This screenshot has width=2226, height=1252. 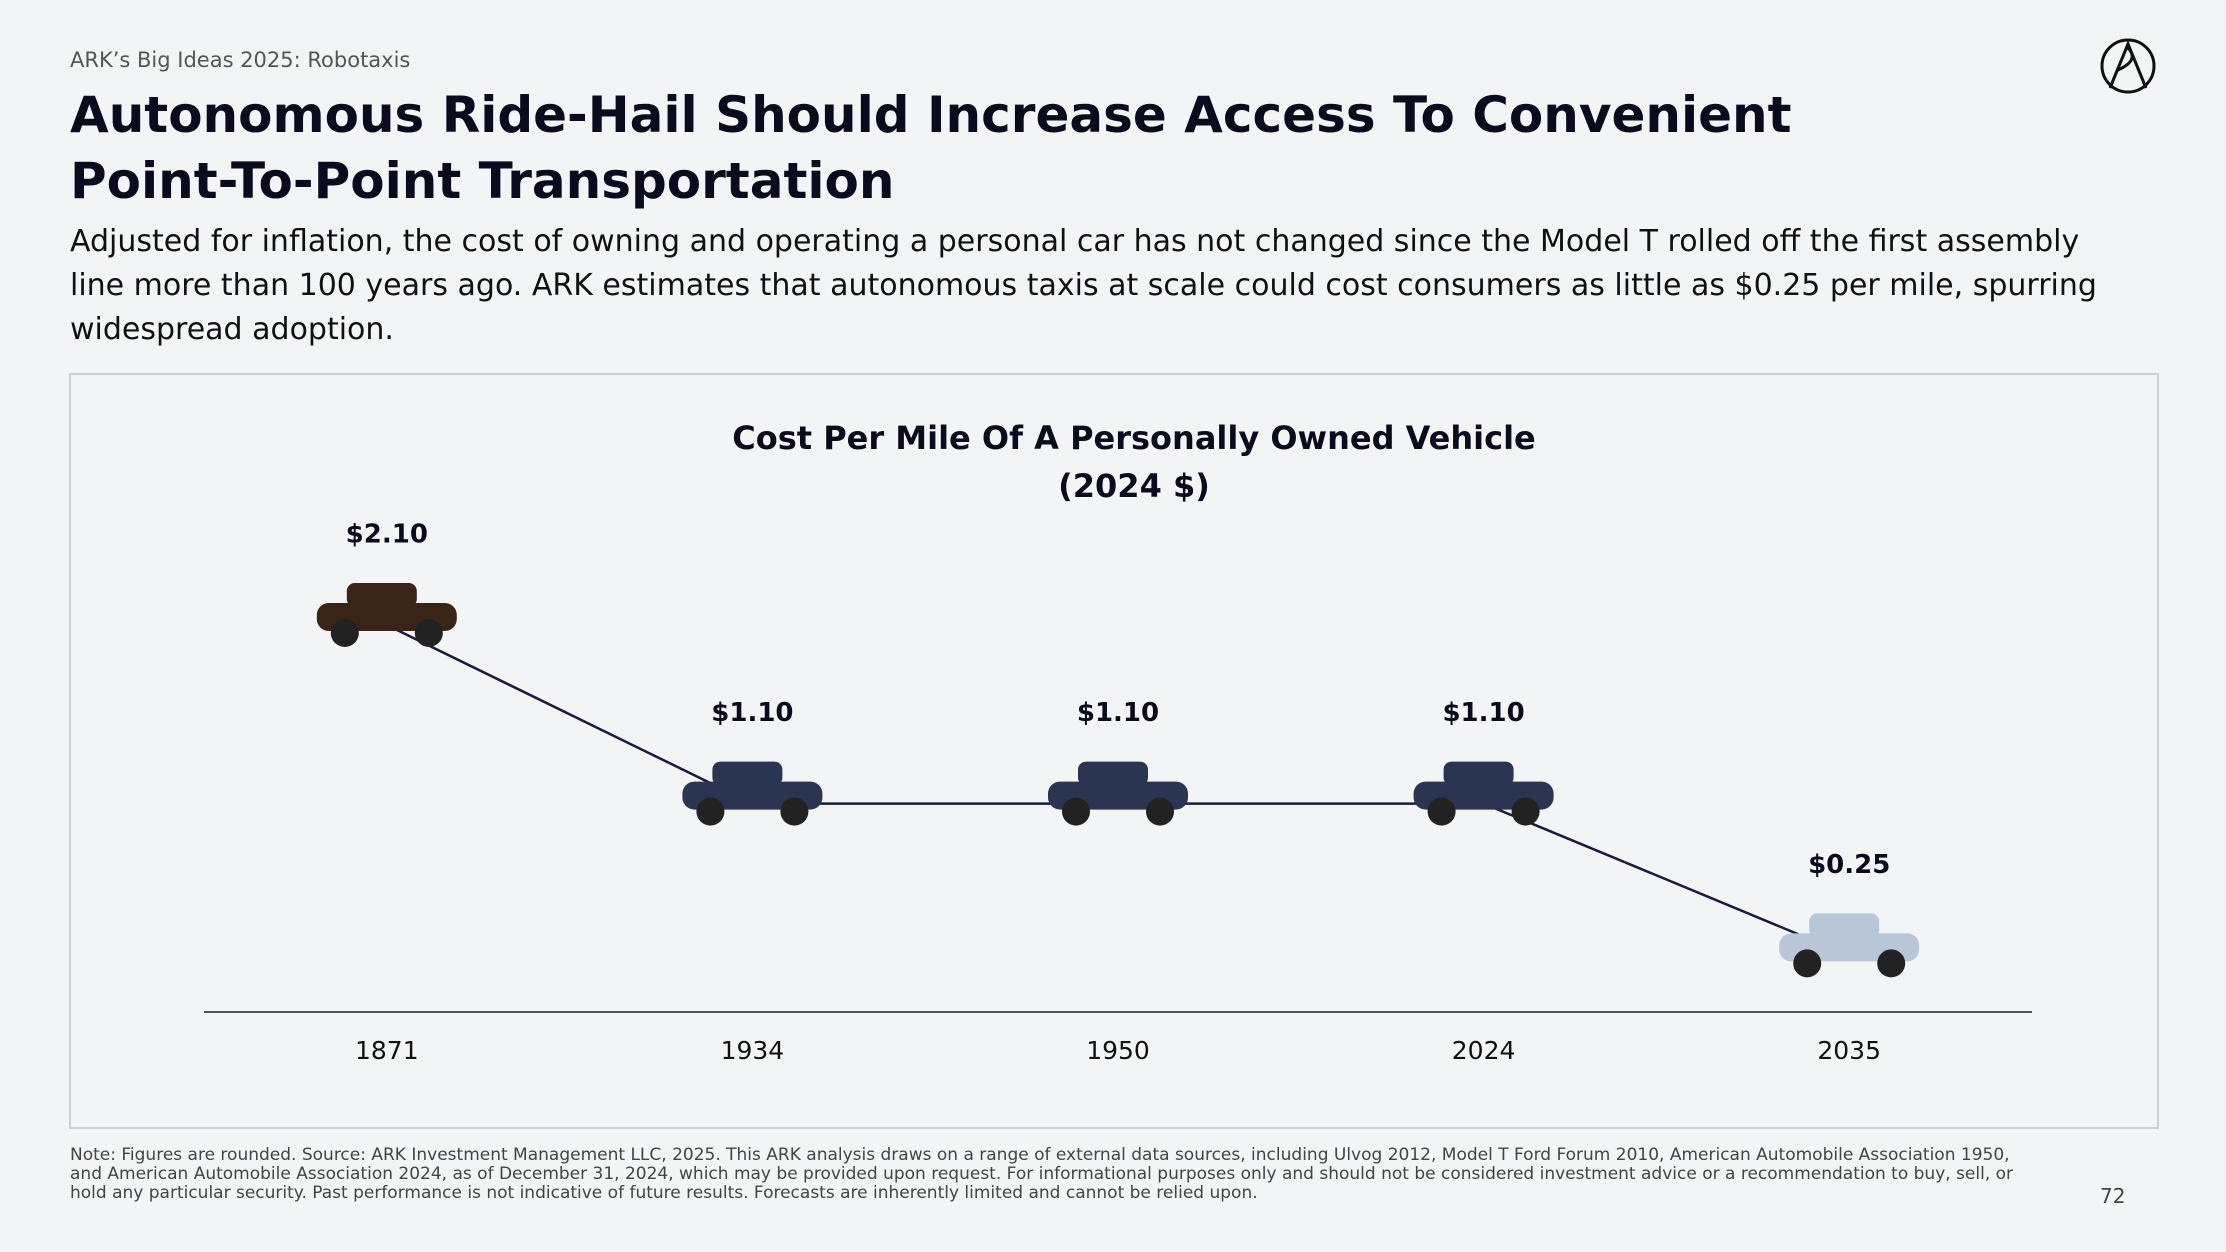 What do you see at coordinates (1849, 1050) in the screenshot?
I see `x-tick-label: 2035` at bounding box center [1849, 1050].